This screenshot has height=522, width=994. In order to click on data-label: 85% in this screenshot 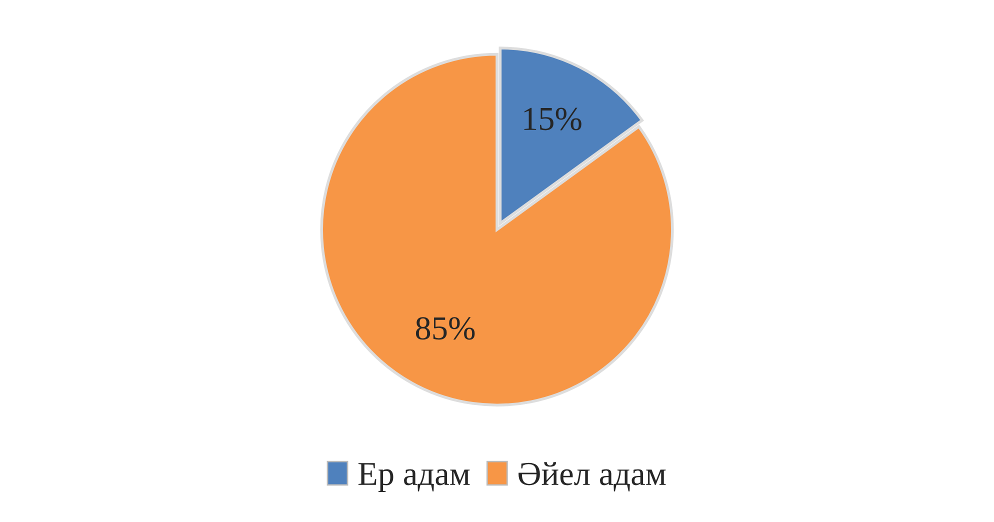, I will do `click(445, 328)`.